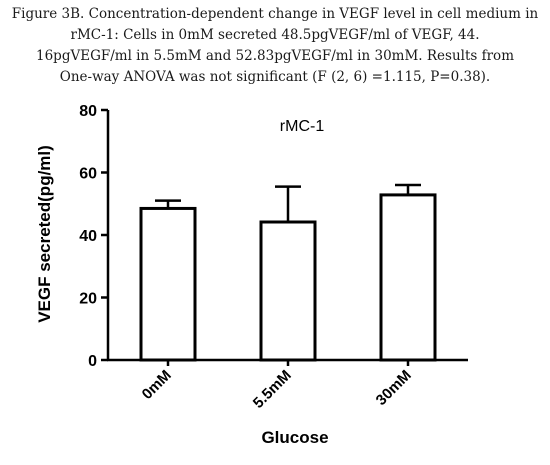 This screenshot has height=465, width=550. Describe the element at coordinates (44, 234) in the screenshot. I see `y-axis-label: VEGF secreted(pg/ml)` at that location.